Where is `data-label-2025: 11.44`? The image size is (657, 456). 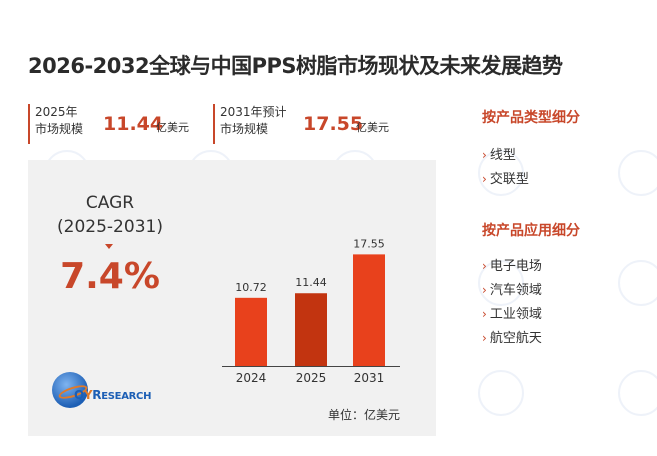
data-label-2025: 11.44 is located at coordinates (311, 282).